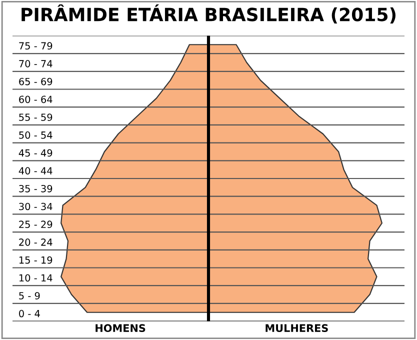 Image resolution: width=417 pixels, height=340 pixels. What do you see at coordinates (35, 260) in the screenshot?
I see `y-tick-label: 15 - 19` at bounding box center [35, 260].